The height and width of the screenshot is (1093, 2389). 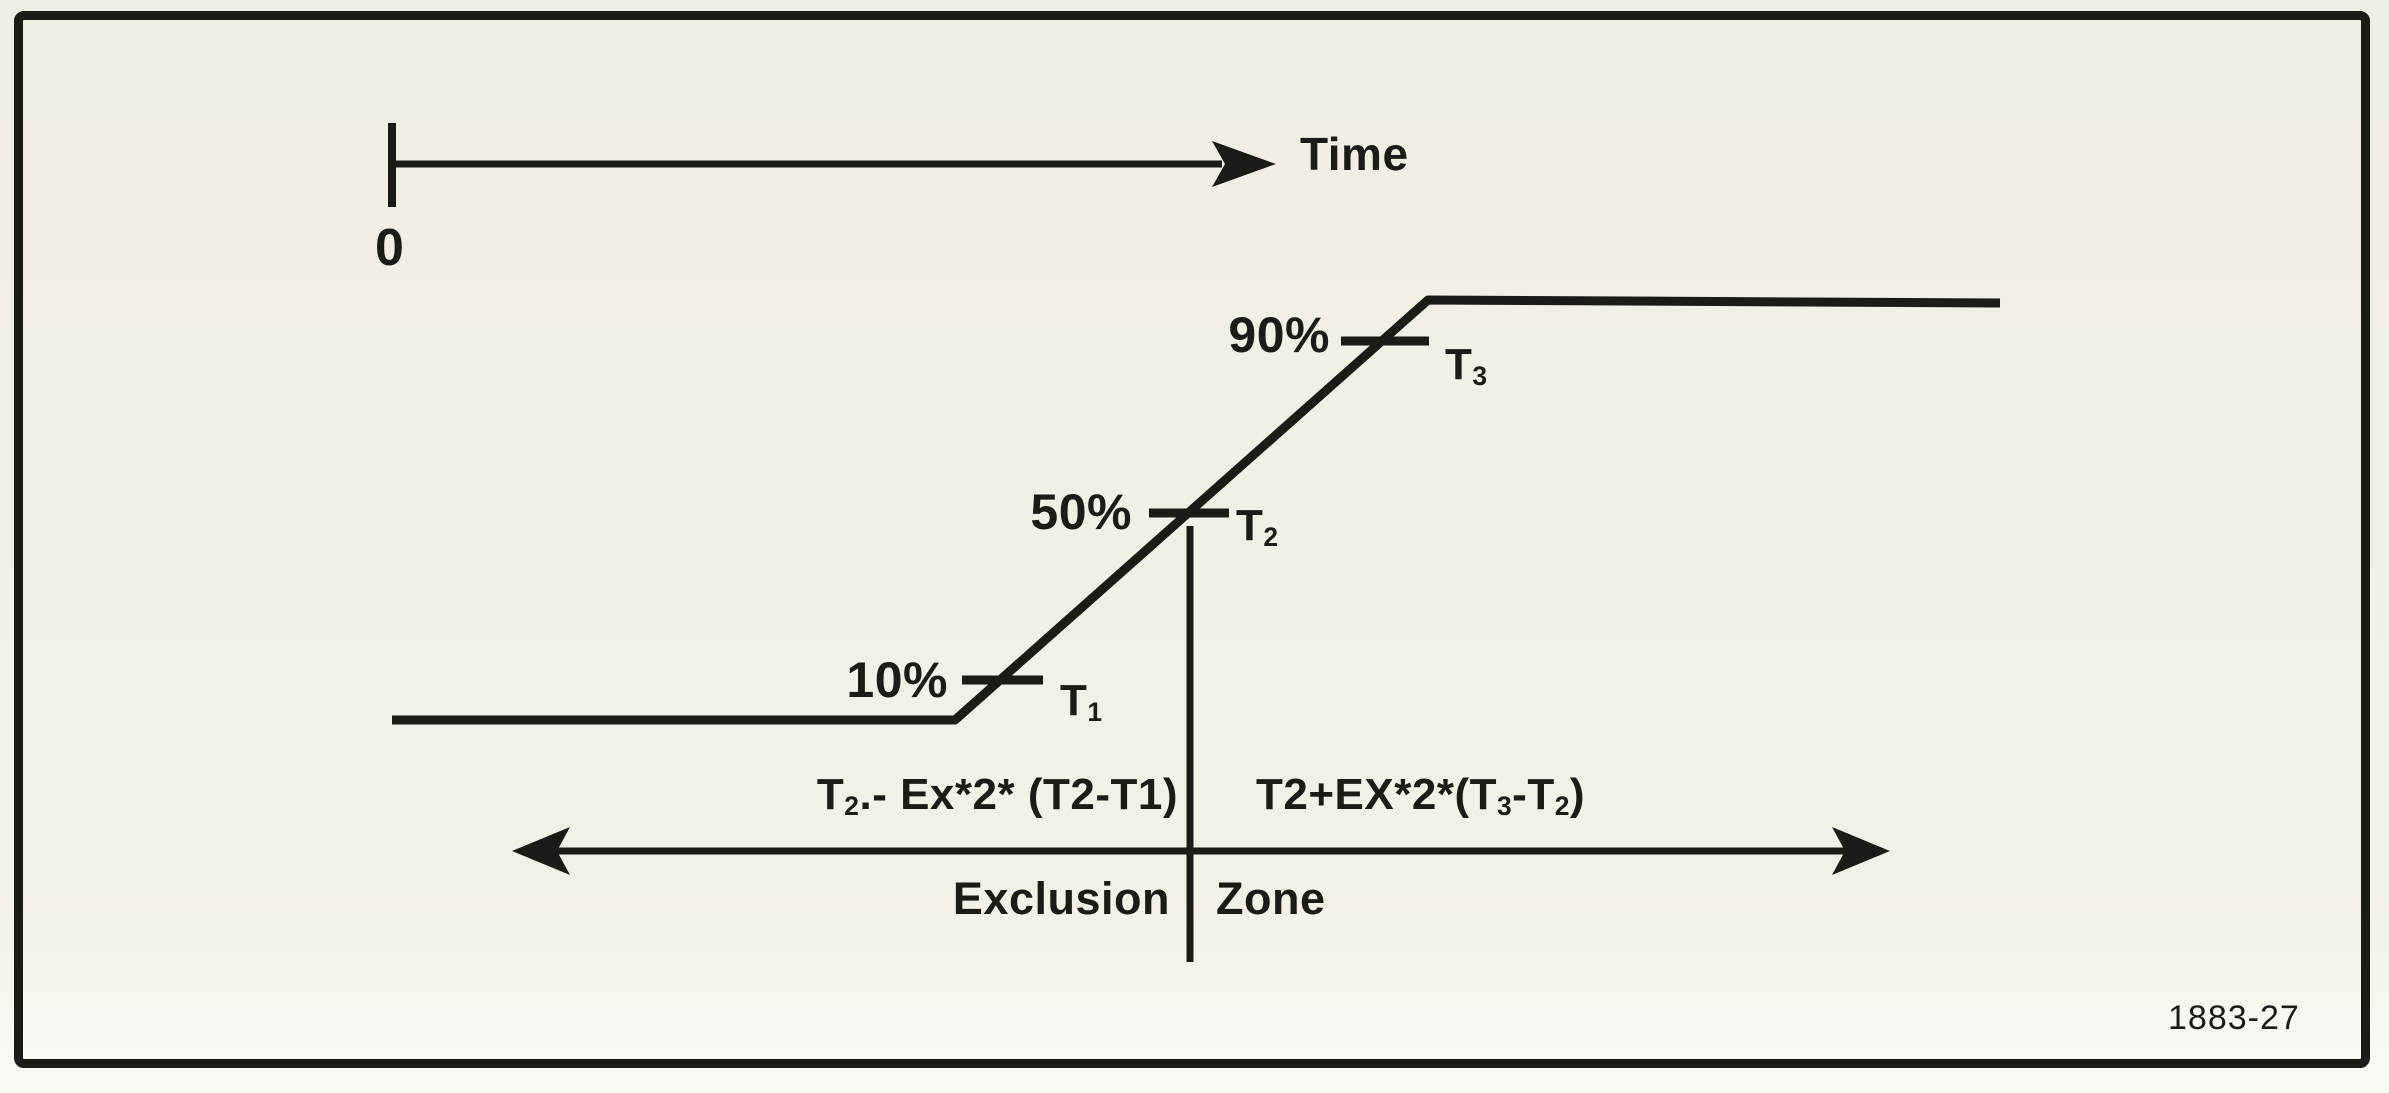 I want to click on right-formula-p1: T2+EX*2*(T, so click(x=1376, y=794).